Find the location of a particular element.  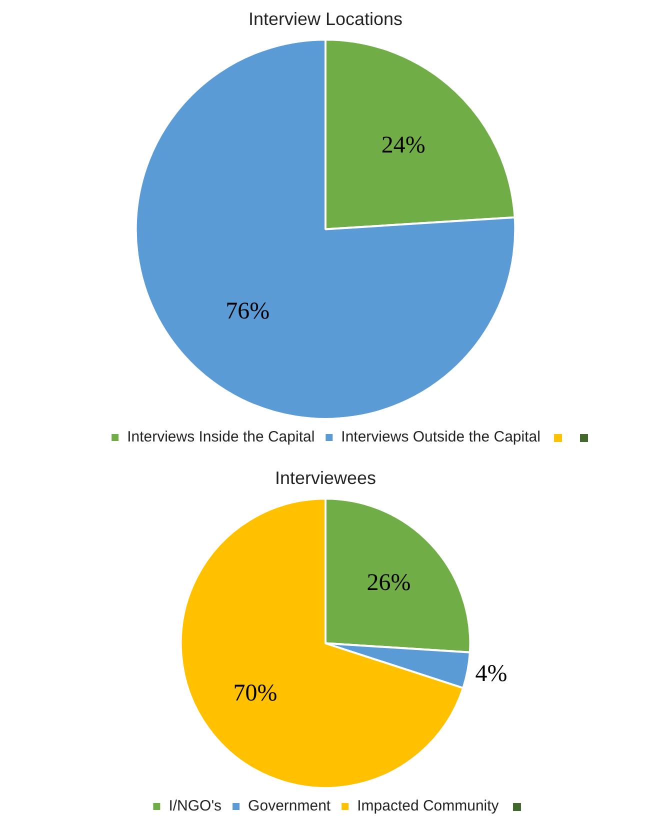

data-label: 24% is located at coordinates (403, 145).